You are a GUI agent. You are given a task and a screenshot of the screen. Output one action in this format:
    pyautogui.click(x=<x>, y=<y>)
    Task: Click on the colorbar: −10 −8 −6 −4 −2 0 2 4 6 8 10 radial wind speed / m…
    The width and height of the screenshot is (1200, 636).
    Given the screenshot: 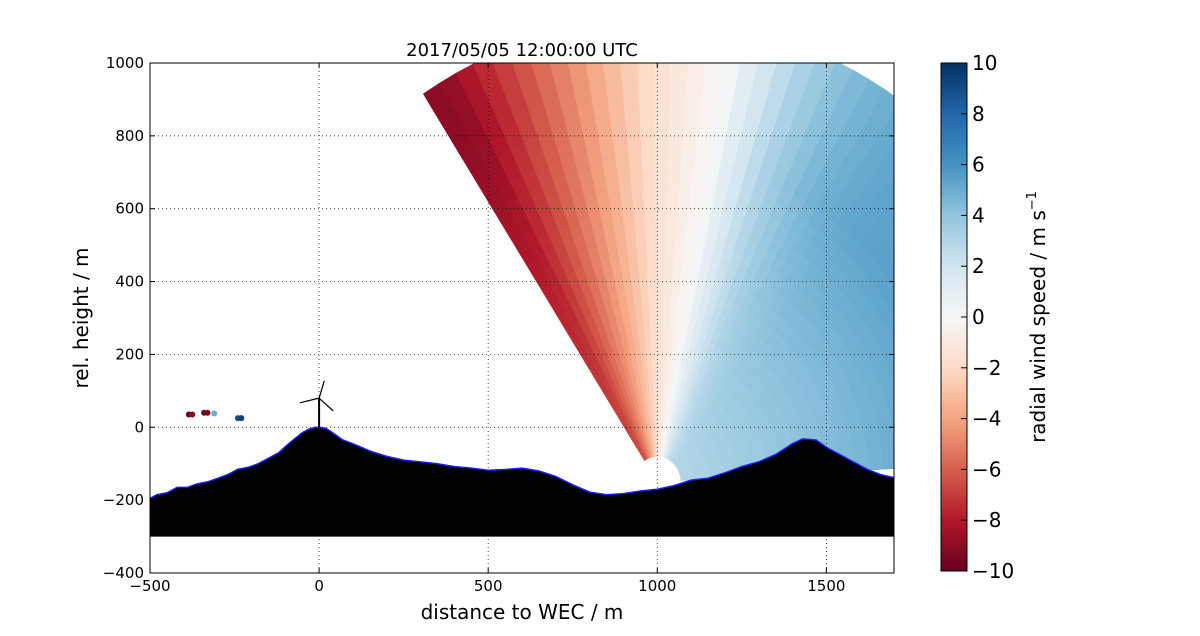 What is the action you would take?
    pyautogui.click(x=995, y=317)
    